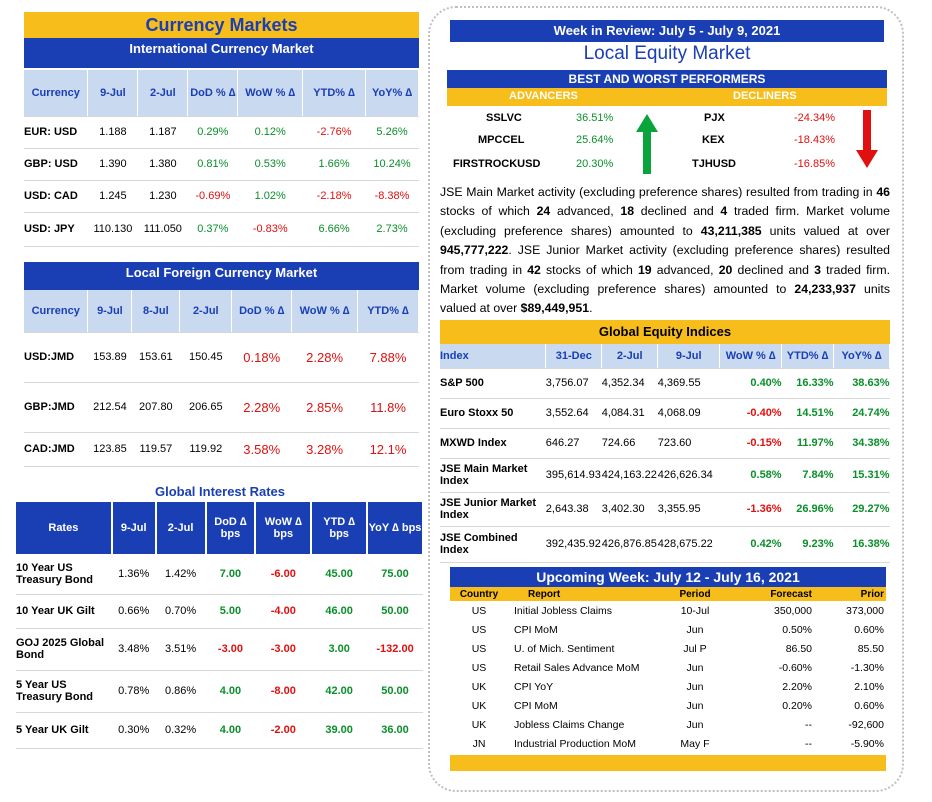 The image size is (932, 802). I want to click on col-header: Report, so click(583, 594).